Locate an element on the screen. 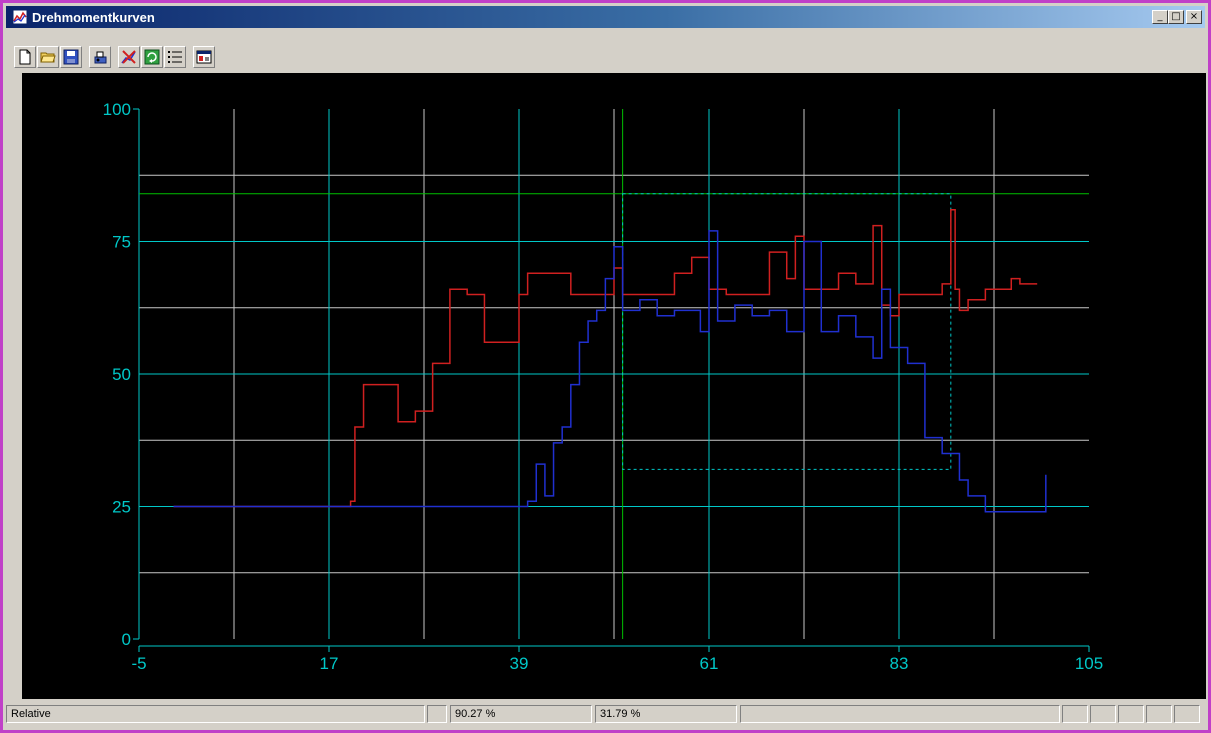  open-button is located at coordinates (48, 57).